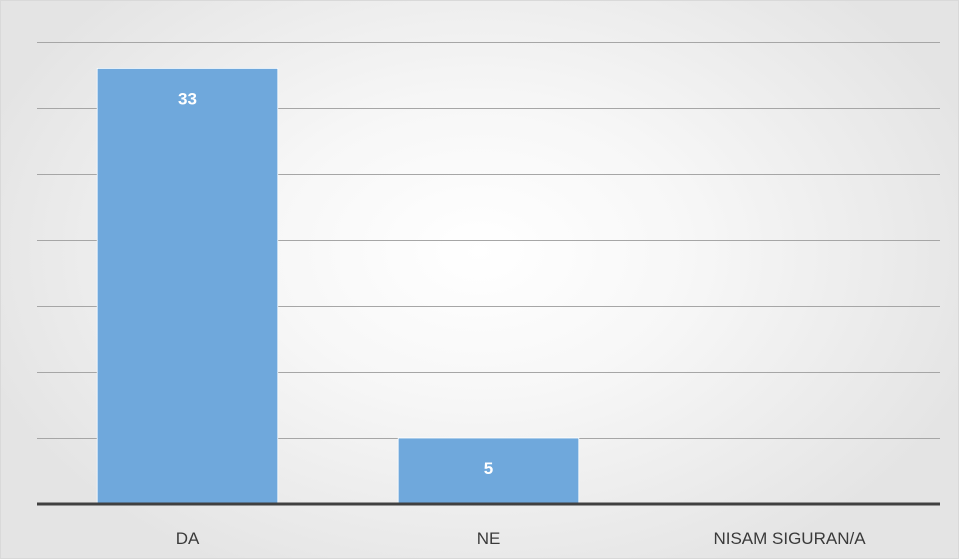  I want to click on bar-ne, so click(488, 471).